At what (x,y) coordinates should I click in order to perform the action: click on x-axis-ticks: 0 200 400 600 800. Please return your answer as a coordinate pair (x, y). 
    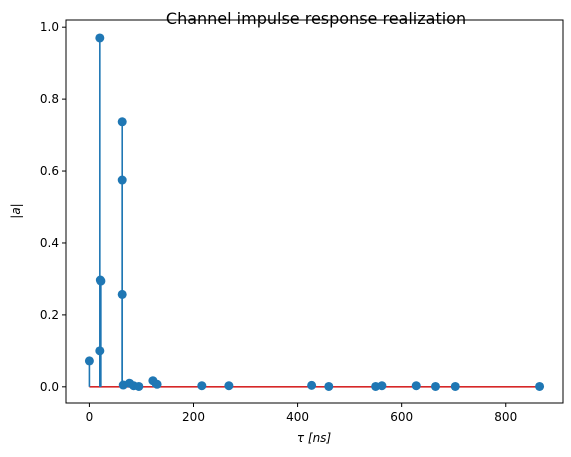
    Looking at the image, I should click on (301, 413).